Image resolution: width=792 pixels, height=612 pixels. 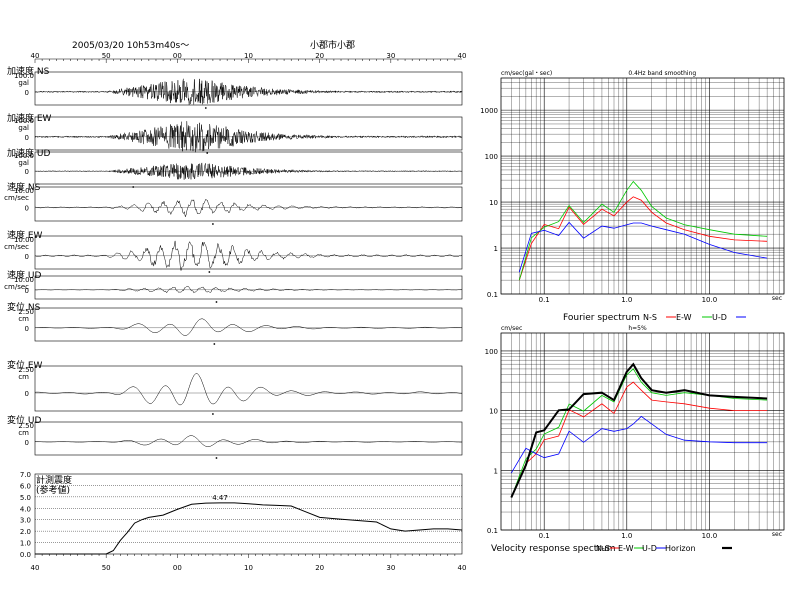 I want to click on y-axis-label: cm/sec, so click(x=511, y=328).